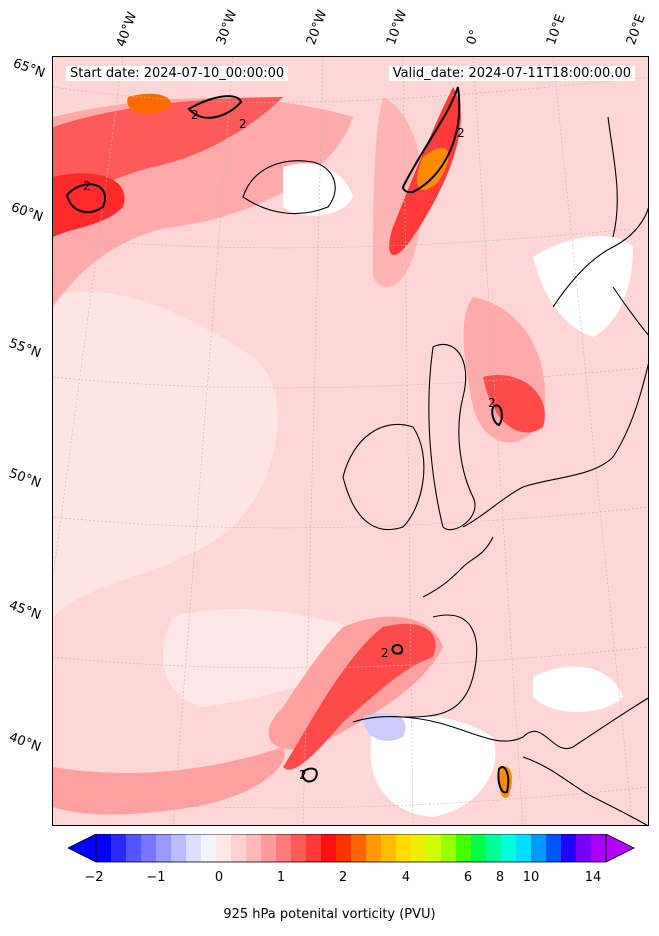  Describe the element at coordinates (531, 877) in the screenshot. I see `colorbar-tick-label: 10` at that location.